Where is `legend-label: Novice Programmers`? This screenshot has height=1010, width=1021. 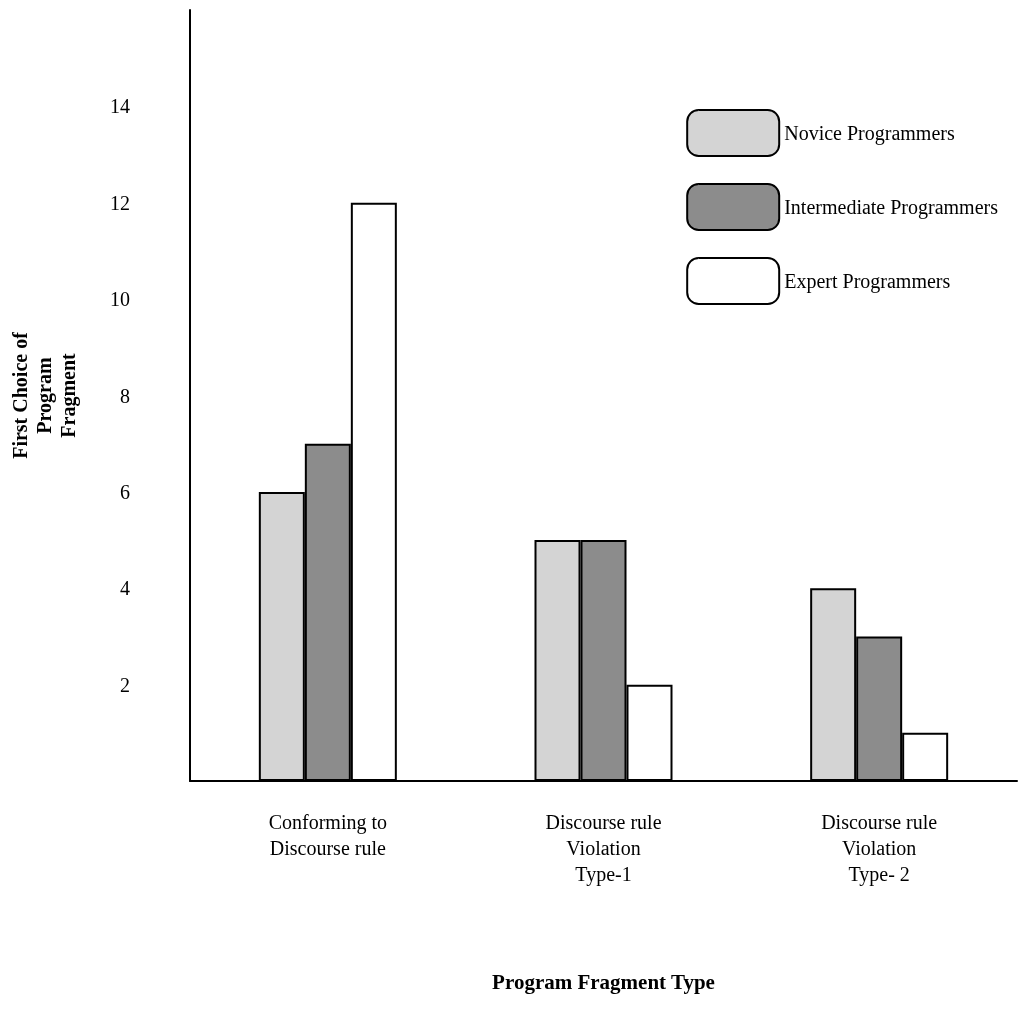 legend-label: Novice Programmers is located at coordinates (869, 133).